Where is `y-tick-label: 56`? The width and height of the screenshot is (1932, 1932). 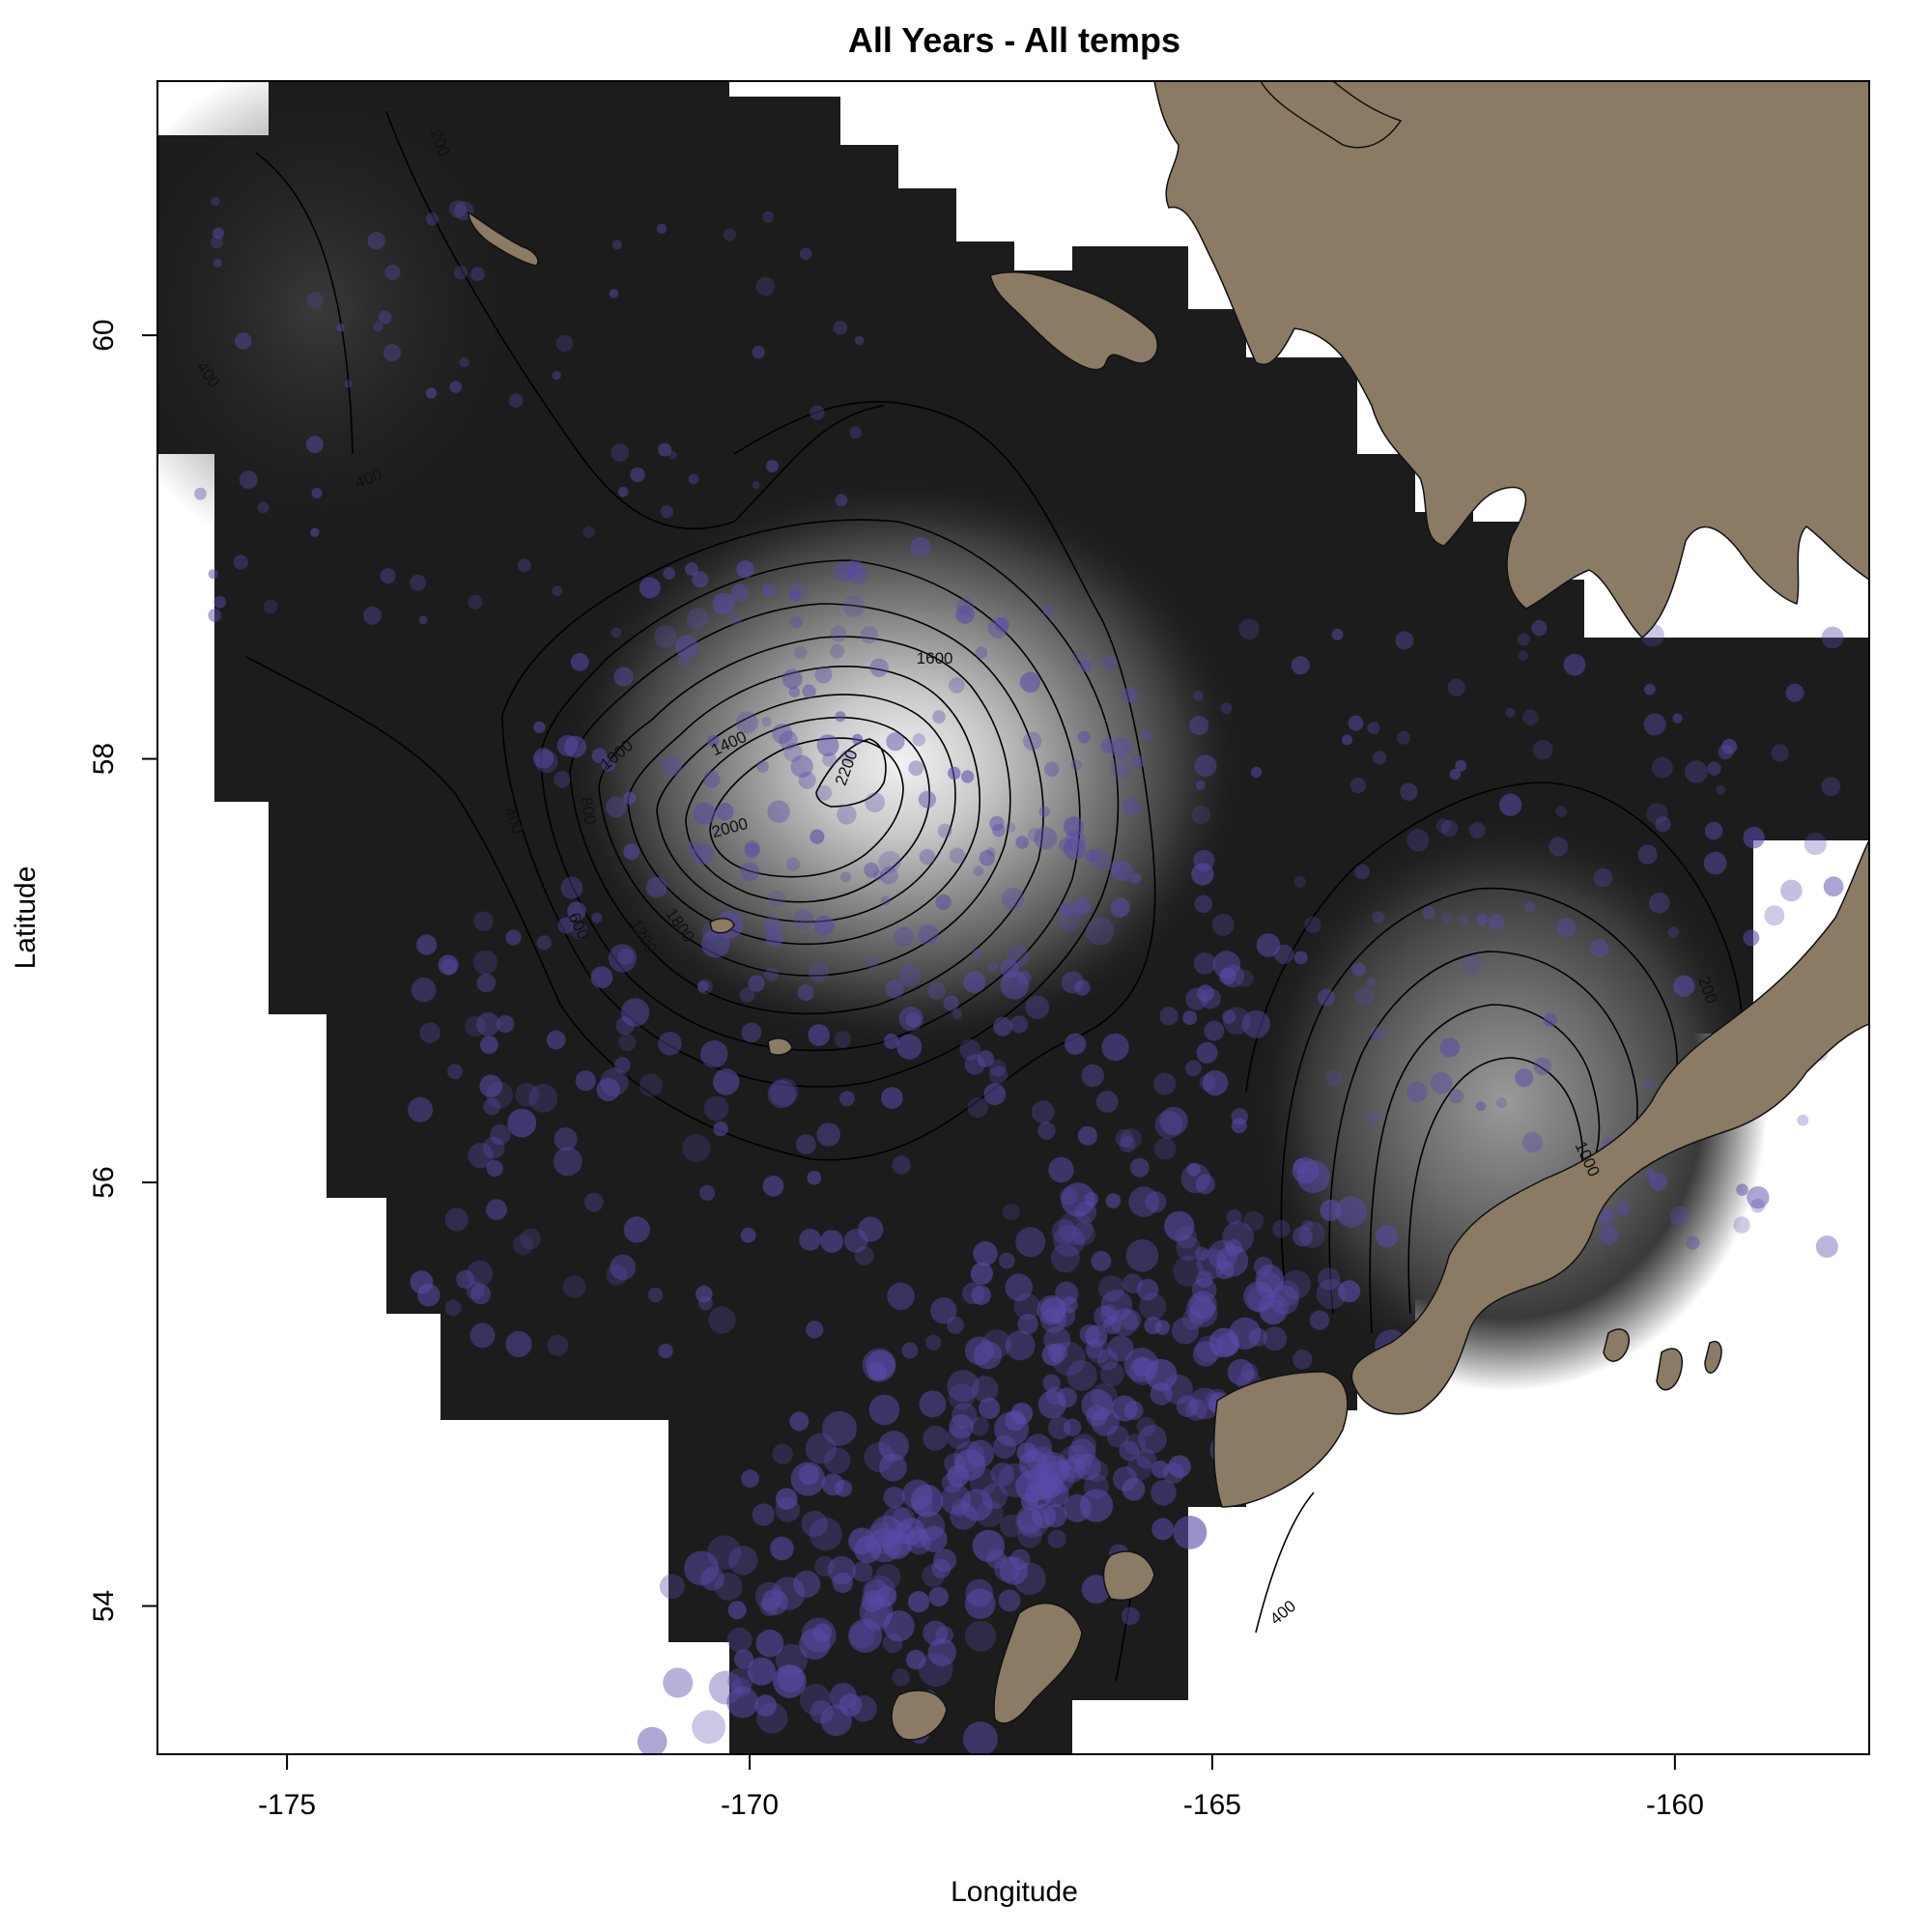 y-tick-label: 56 is located at coordinates (104, 1182).